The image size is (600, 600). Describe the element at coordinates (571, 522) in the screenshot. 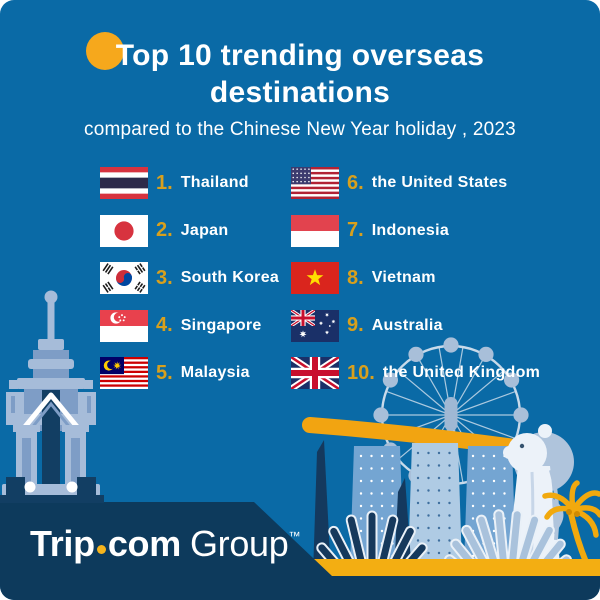

I see `palm-tree-icon` at that location.